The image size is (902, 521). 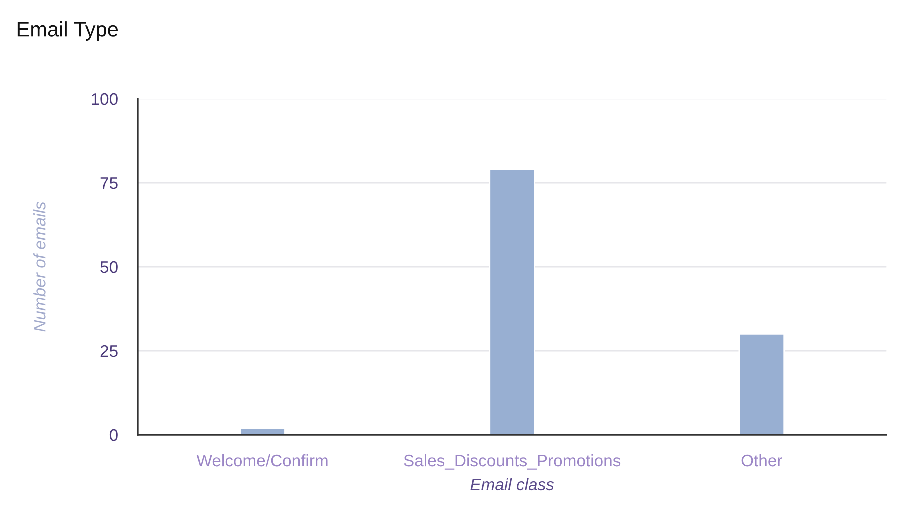 I want to click on y-tick-label: 100, so click(x=105, y=99).